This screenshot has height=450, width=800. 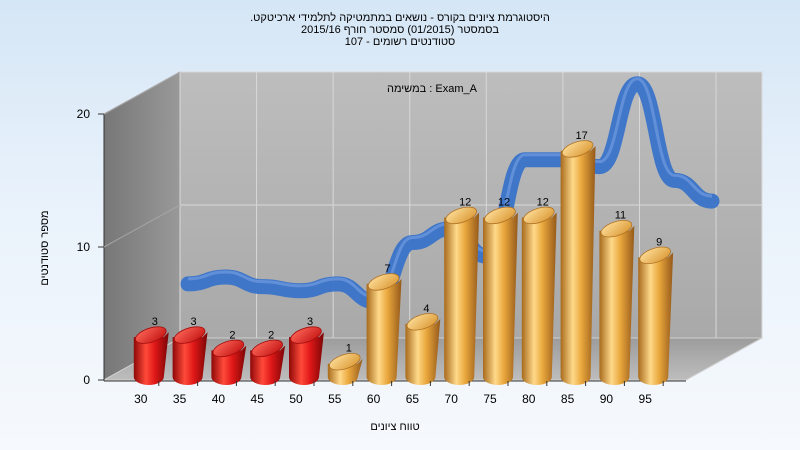 I want to click on x-tick-label: 70, so click(x=452, y=399).